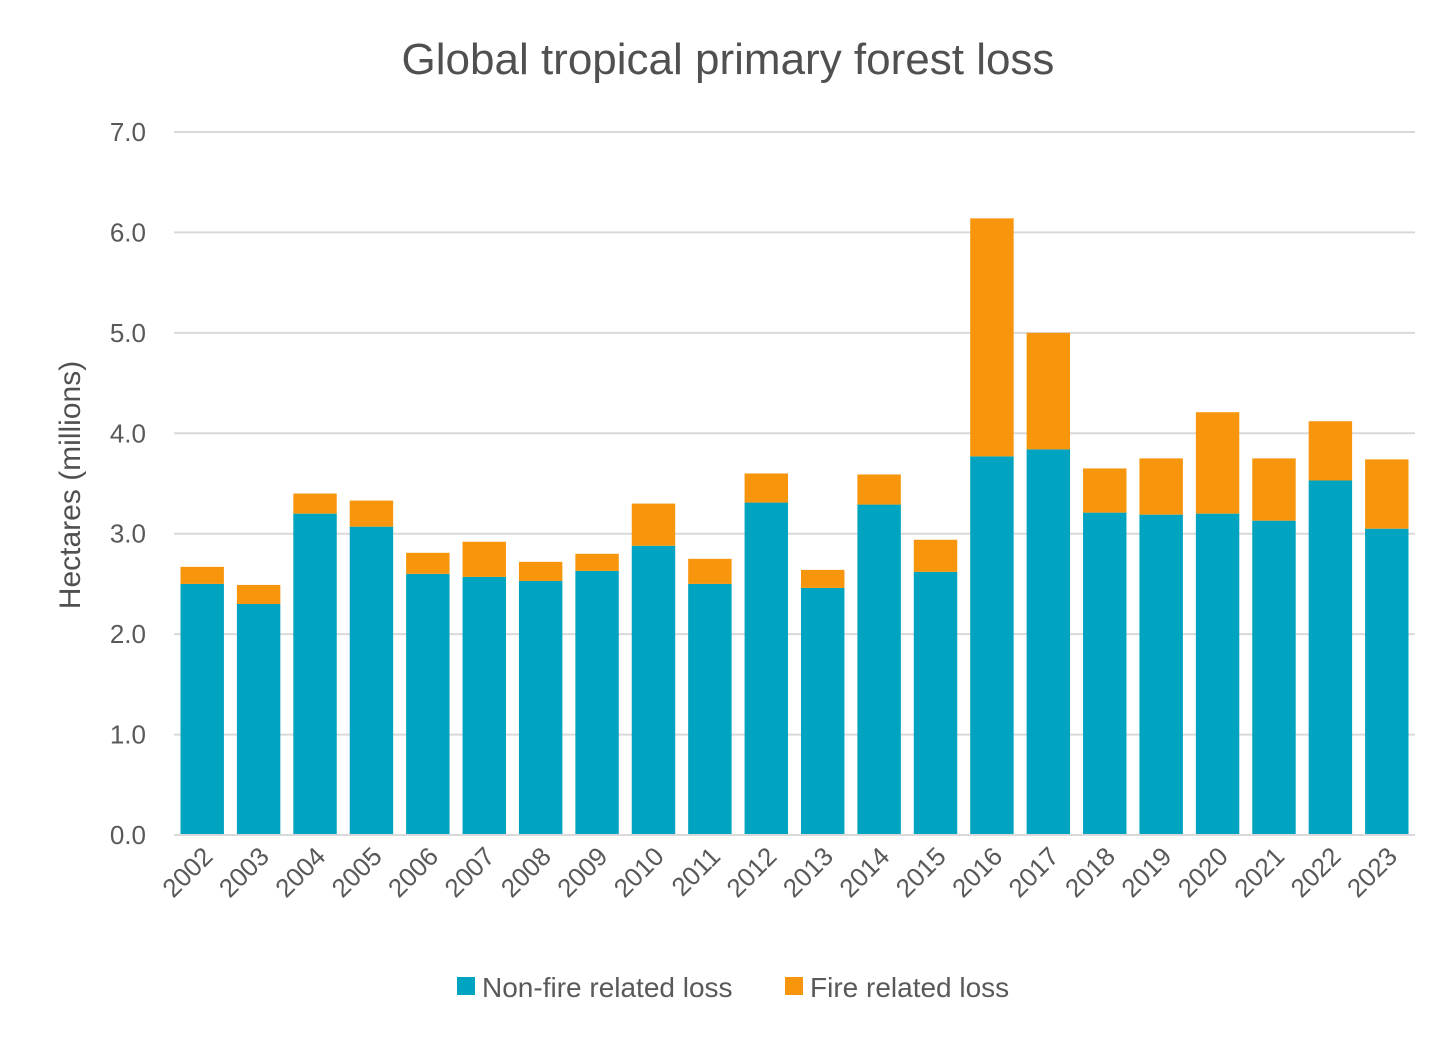  What do you see at coordinates (187, 872) in the screenshot?
I see `x-tick-label: 2002` at bounding box center [187, 872].